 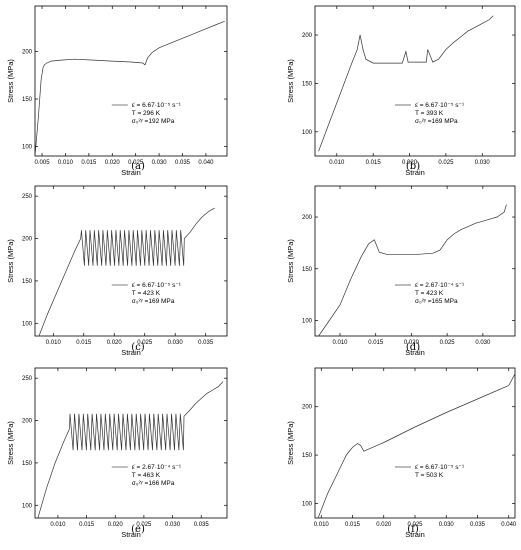 I want to click on panel-label: (f), so click(x=413, y=529).